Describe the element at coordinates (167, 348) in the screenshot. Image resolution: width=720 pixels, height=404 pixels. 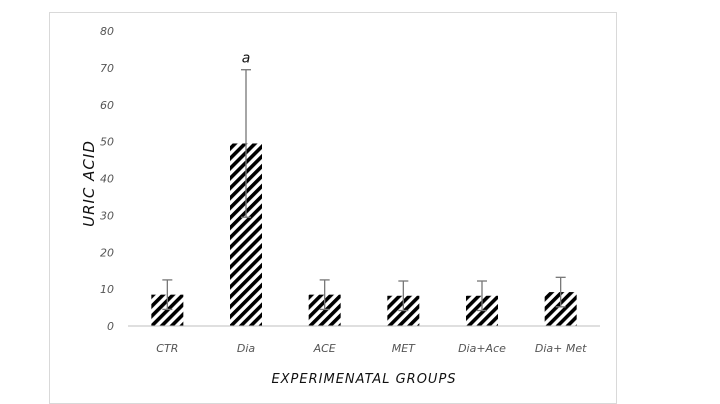
I see `x-tick-label: CTR` at that location.